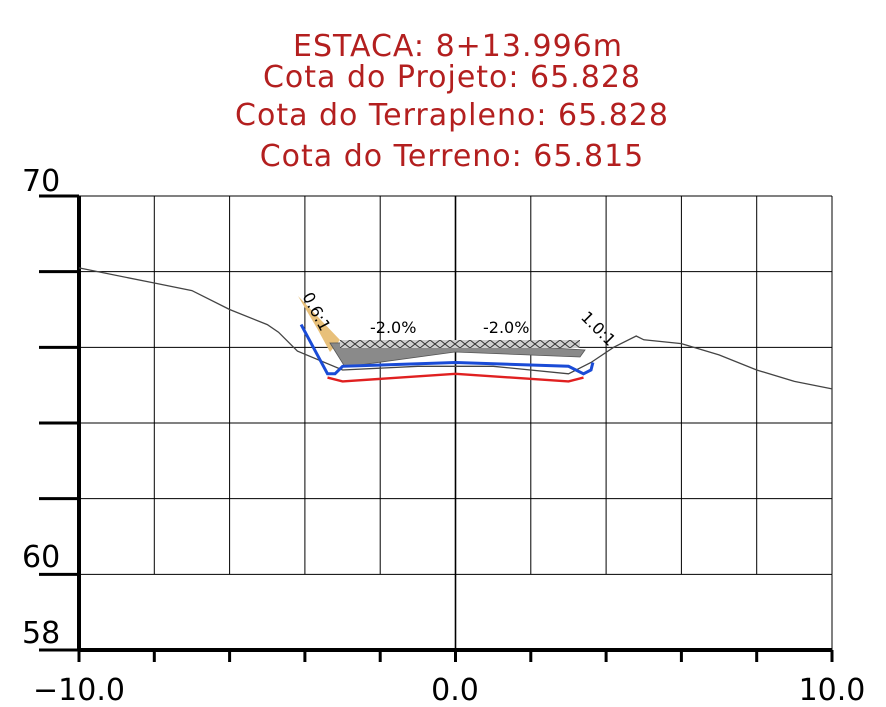 Image resolution: width=886 pixels, height=707 pixels. I want to click on pavement-hatch, so click(460, 344).